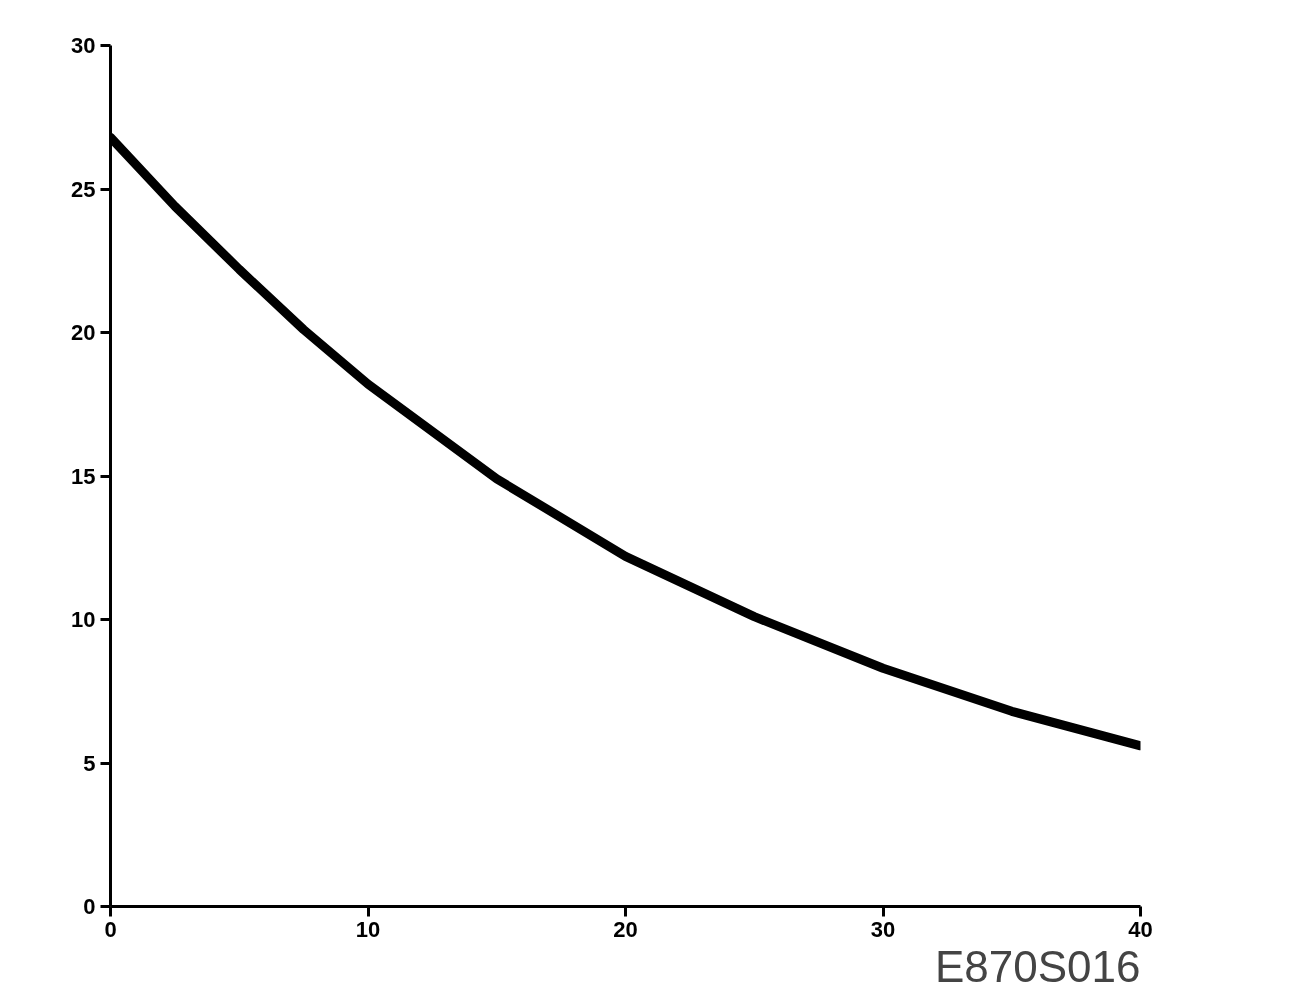 This screenshot has width=1312, height=1008. I want to click on y-tick-label: 20, so click(83, 332).